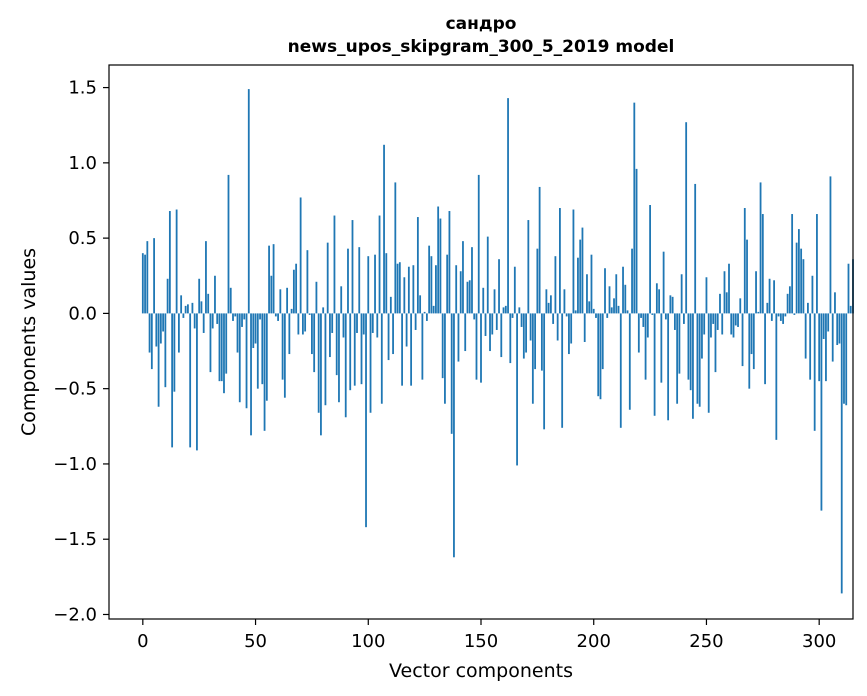 Image resolution: width=867 pixels, height=696 pixels. I want to click on x-tick-label: 0, so click(142, 641).